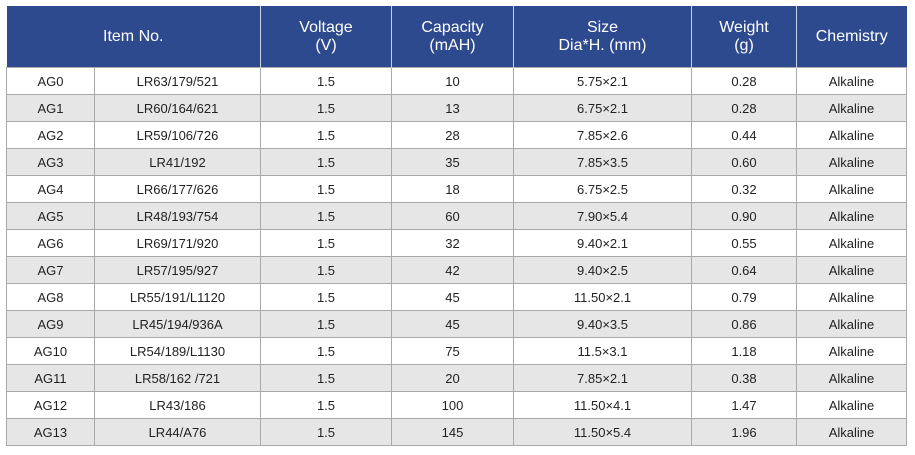 The width and height of the screenshot is (915, 455). I want to click on cell-model: AG7, so click(50, 270).